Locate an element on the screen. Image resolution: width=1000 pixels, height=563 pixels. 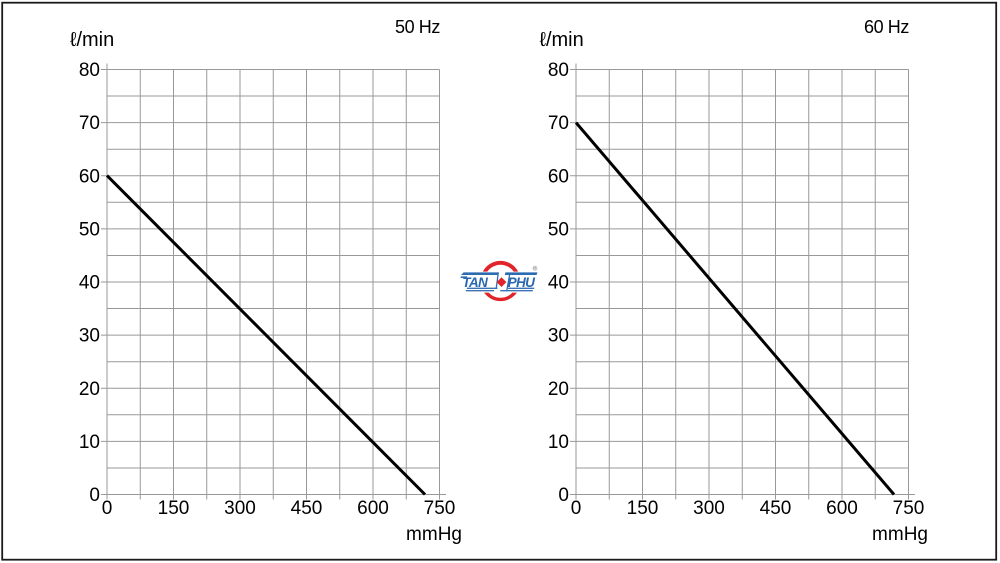
svg-text: PHU is located at coordinates (522, 282).